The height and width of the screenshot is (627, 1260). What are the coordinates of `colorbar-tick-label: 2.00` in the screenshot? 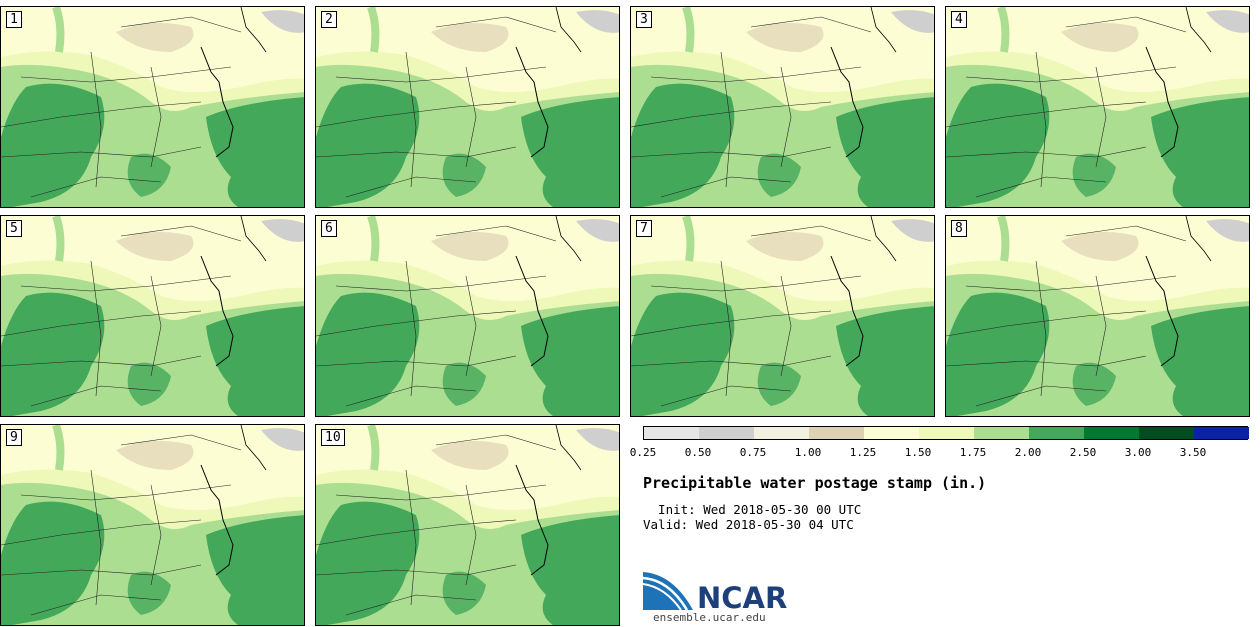 It's located at (1028, 452).